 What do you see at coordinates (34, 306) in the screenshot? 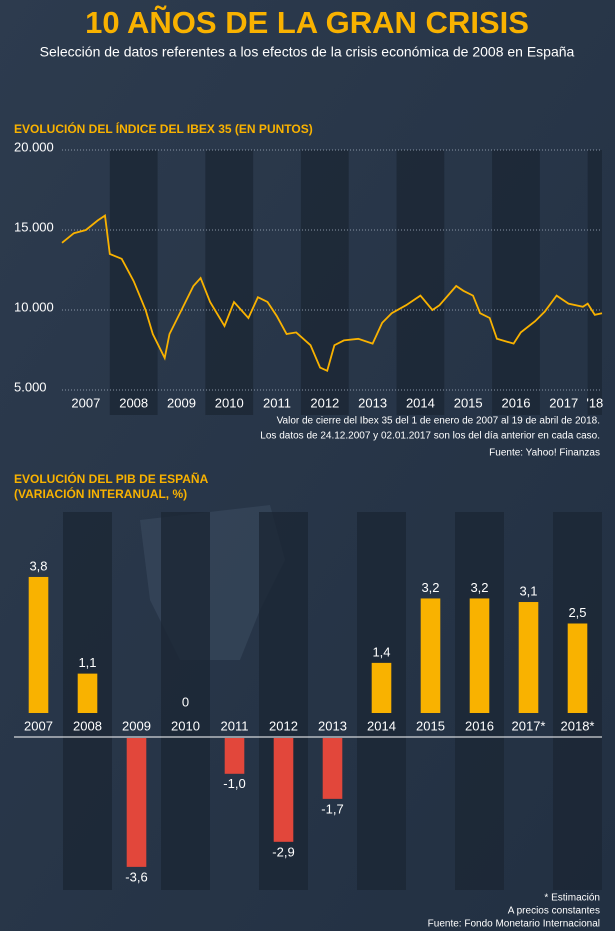
I see `y-tick-label: 10.000` at bounding box center [34, 306].